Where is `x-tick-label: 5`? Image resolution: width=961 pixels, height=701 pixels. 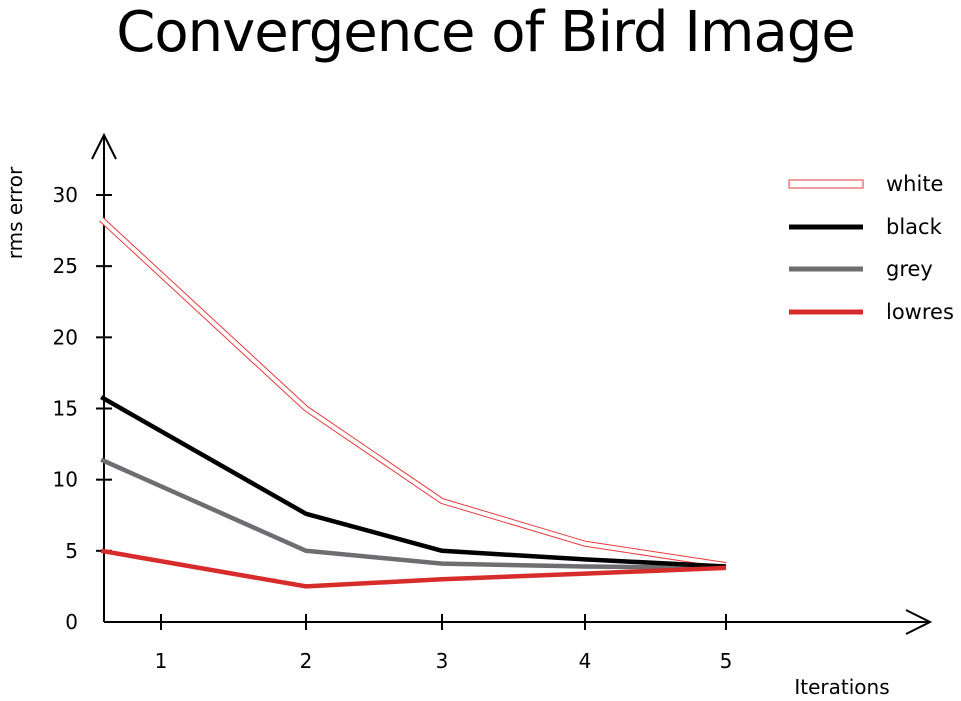 x-tick-label: 5 is located at coordinates (726, 661).